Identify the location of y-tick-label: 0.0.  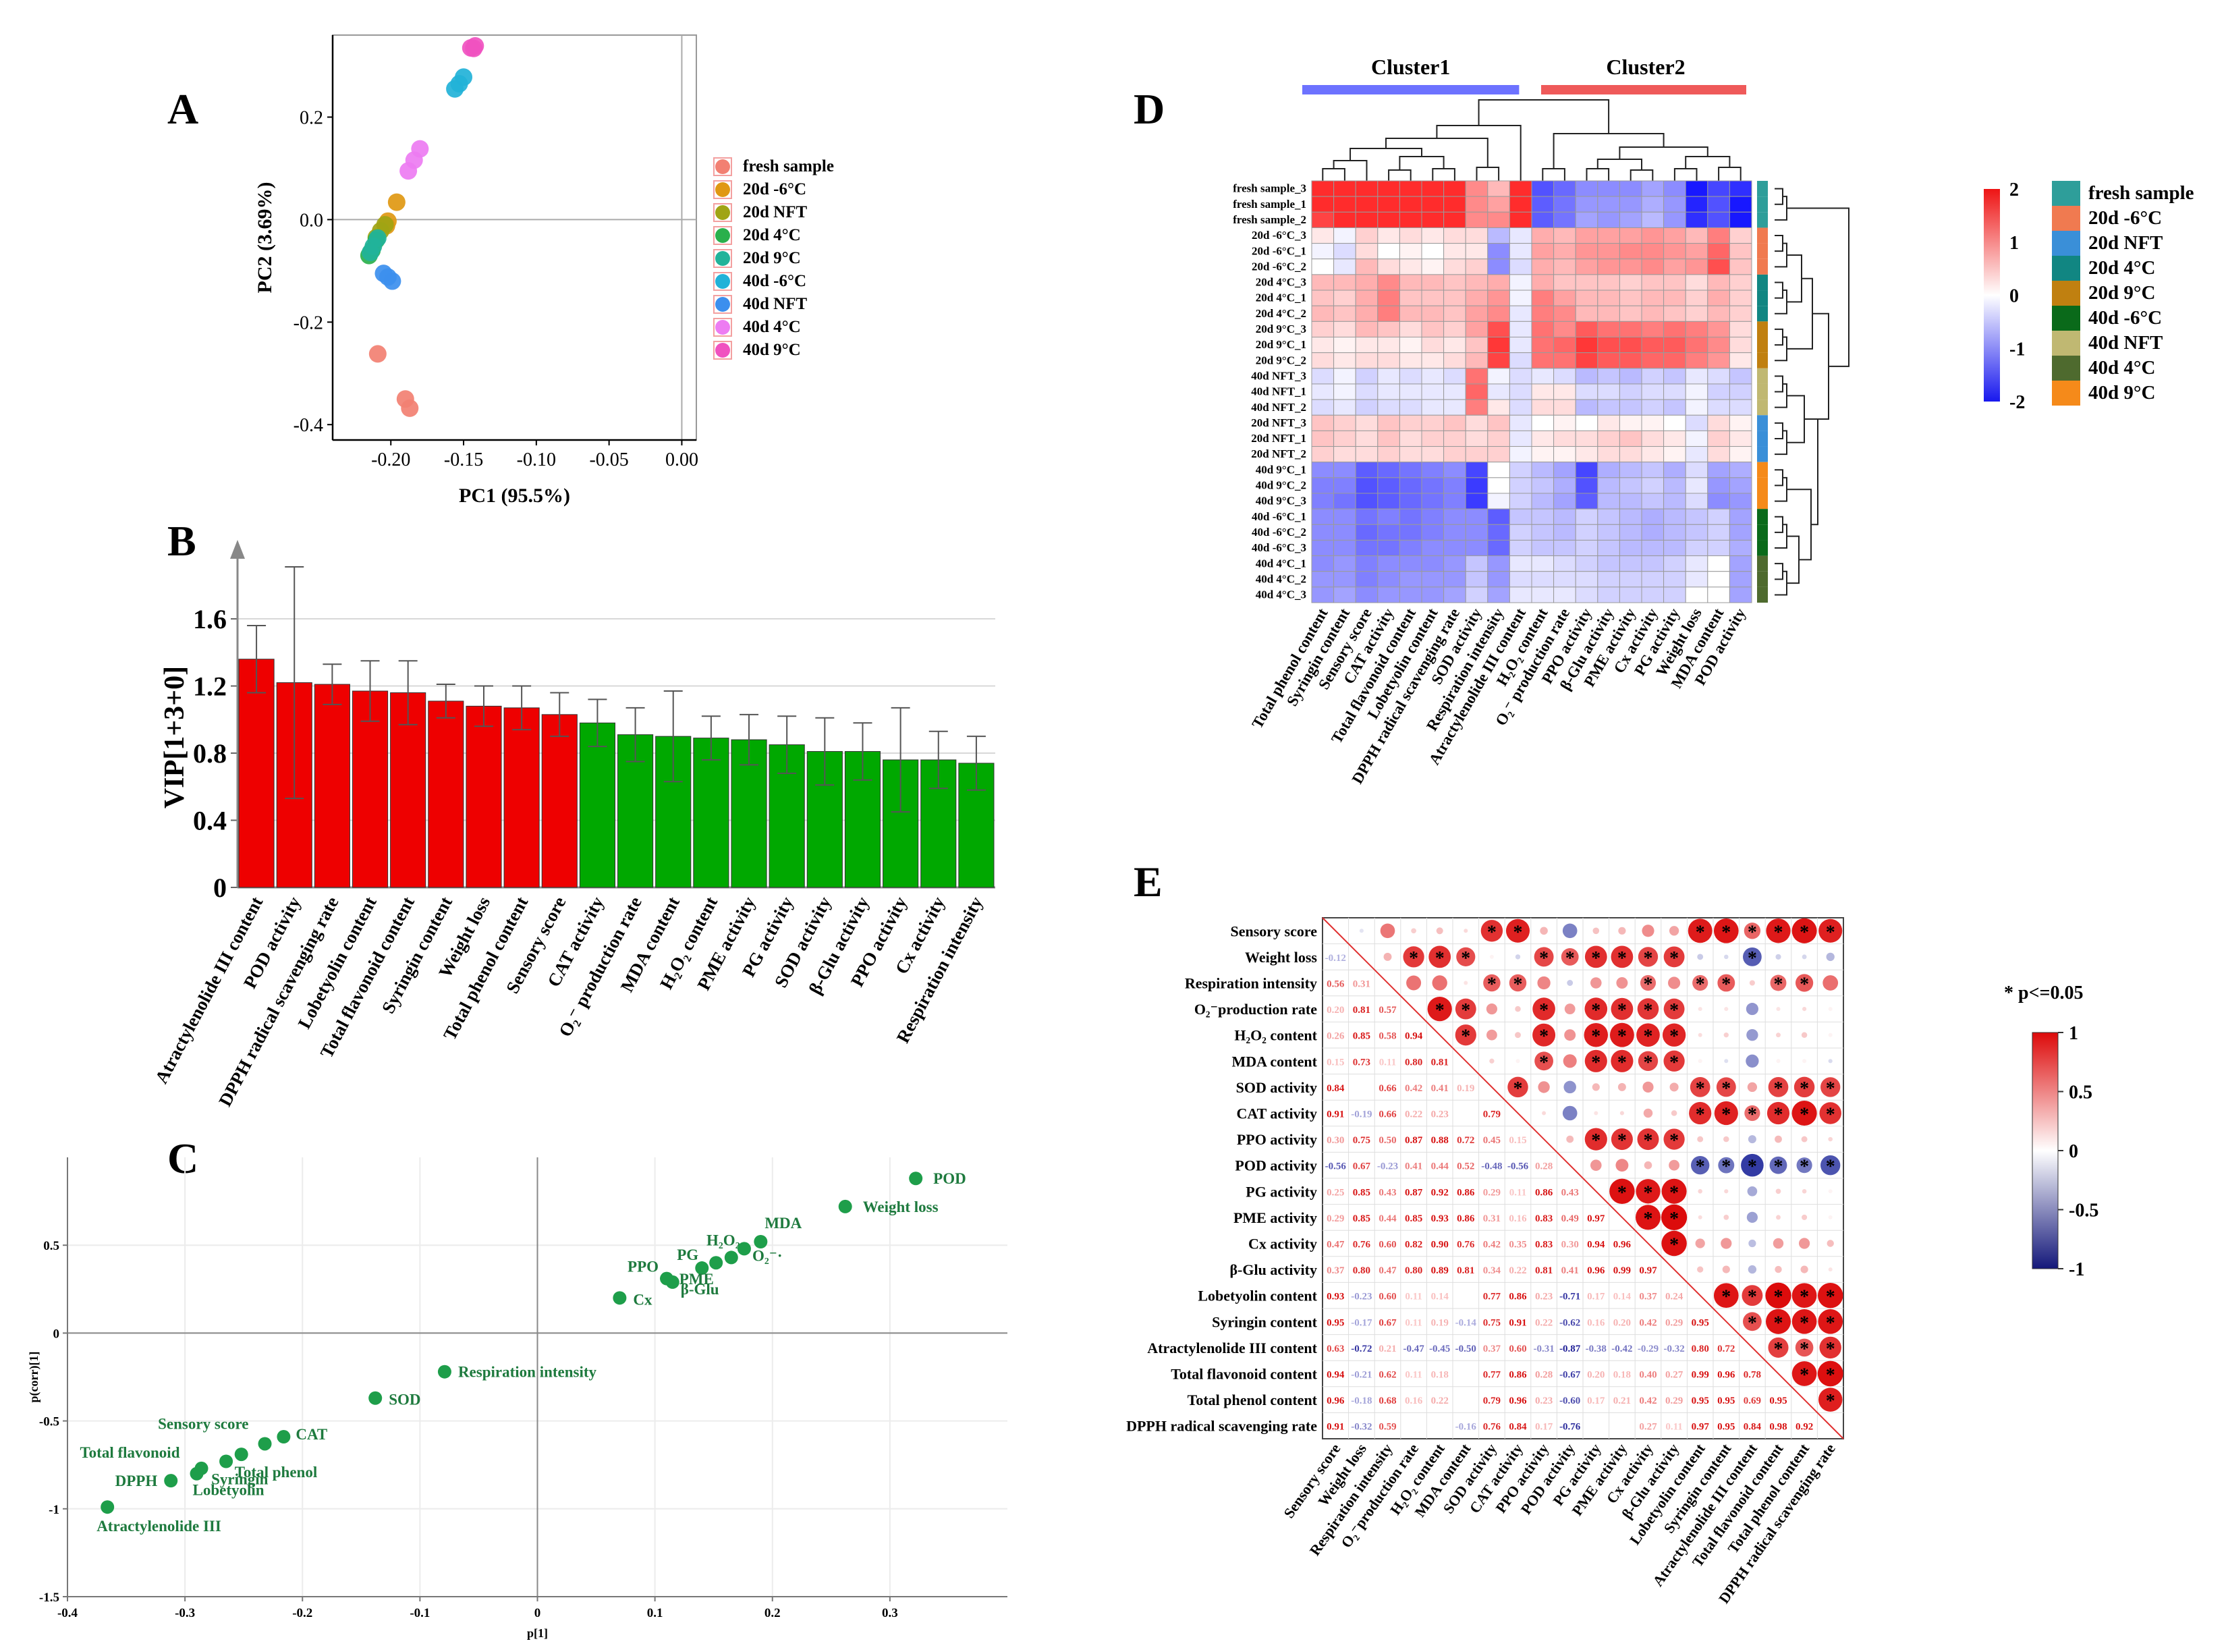
(311, 221).